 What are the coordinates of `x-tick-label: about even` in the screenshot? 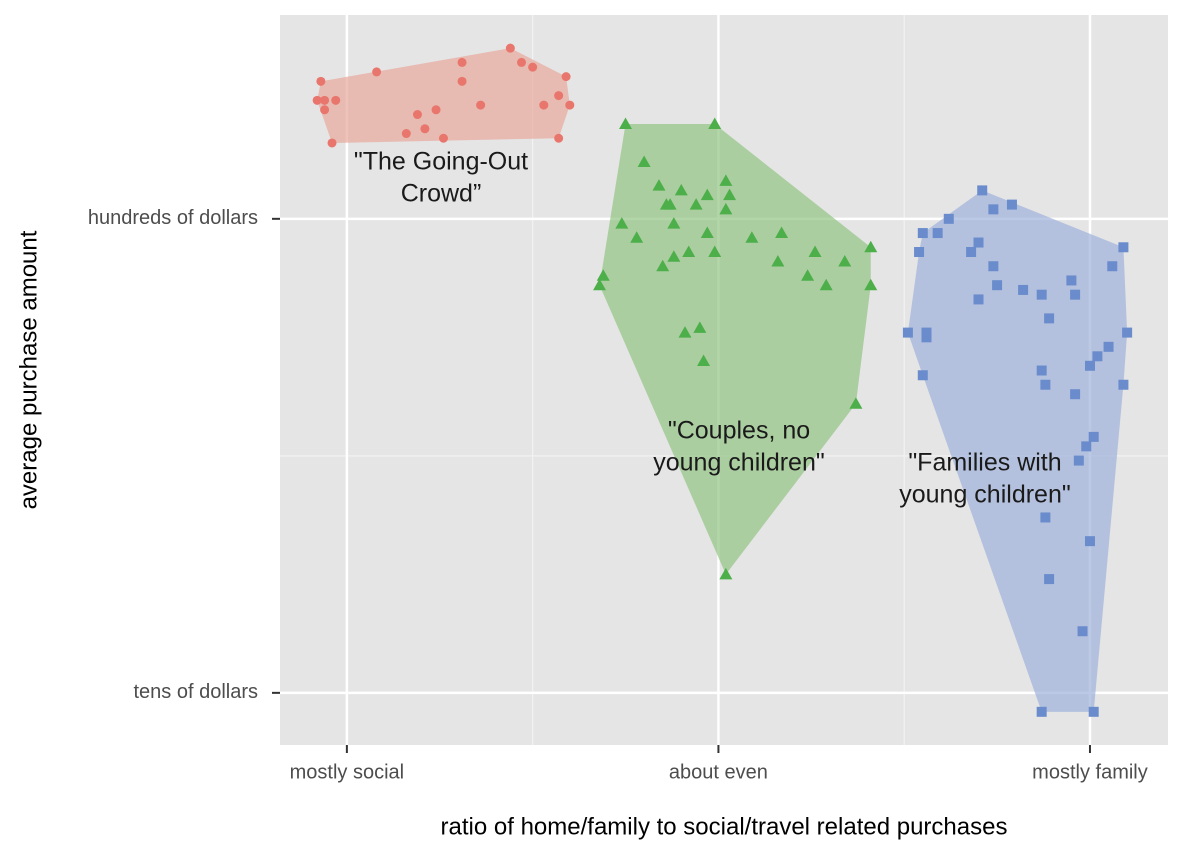 It's located at (718, 772).